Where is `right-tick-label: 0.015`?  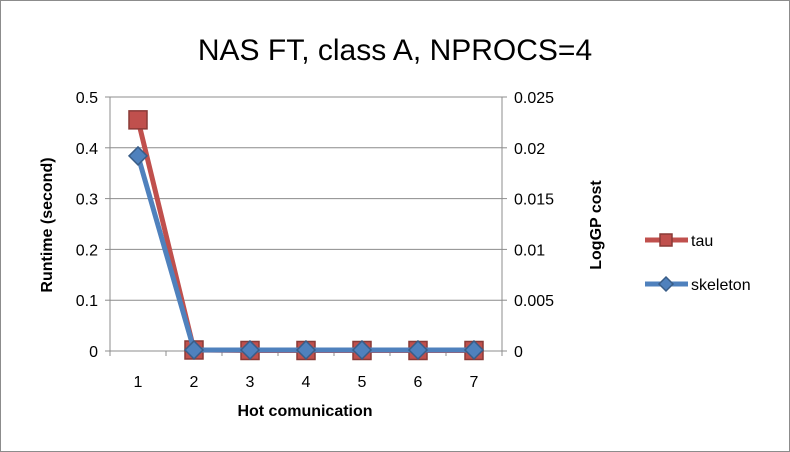
right-tick-label: 0.015 is located at coordinates (534, 200).